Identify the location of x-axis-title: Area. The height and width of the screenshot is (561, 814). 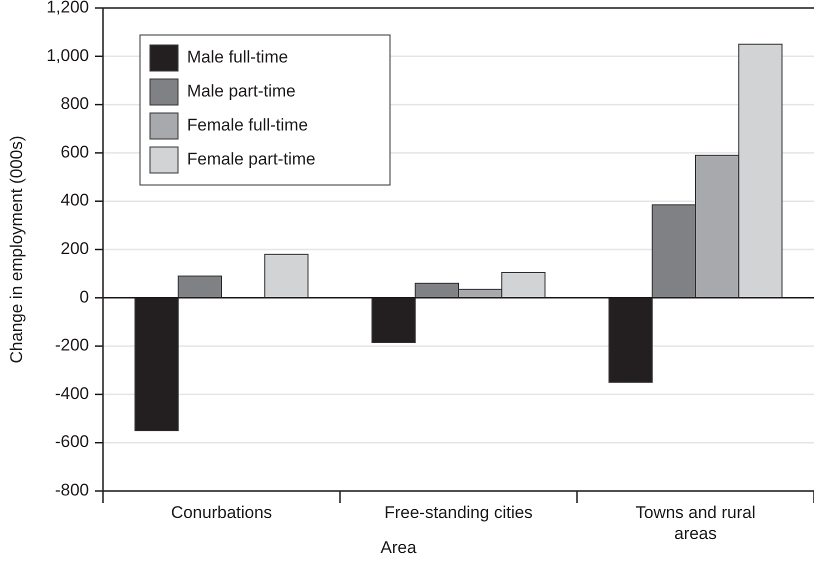
(398, 547).